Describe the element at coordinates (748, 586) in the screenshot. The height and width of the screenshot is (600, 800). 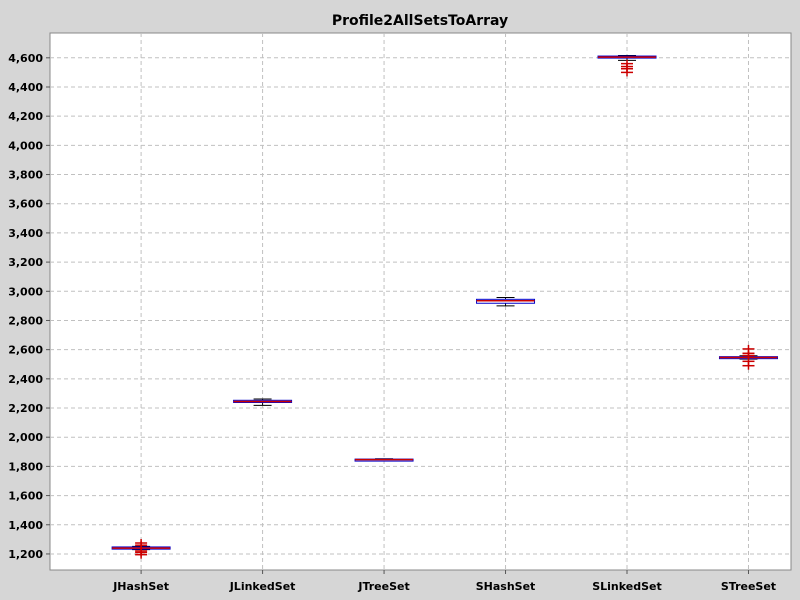
I see `x-tick-label: STreeSet` at that location.